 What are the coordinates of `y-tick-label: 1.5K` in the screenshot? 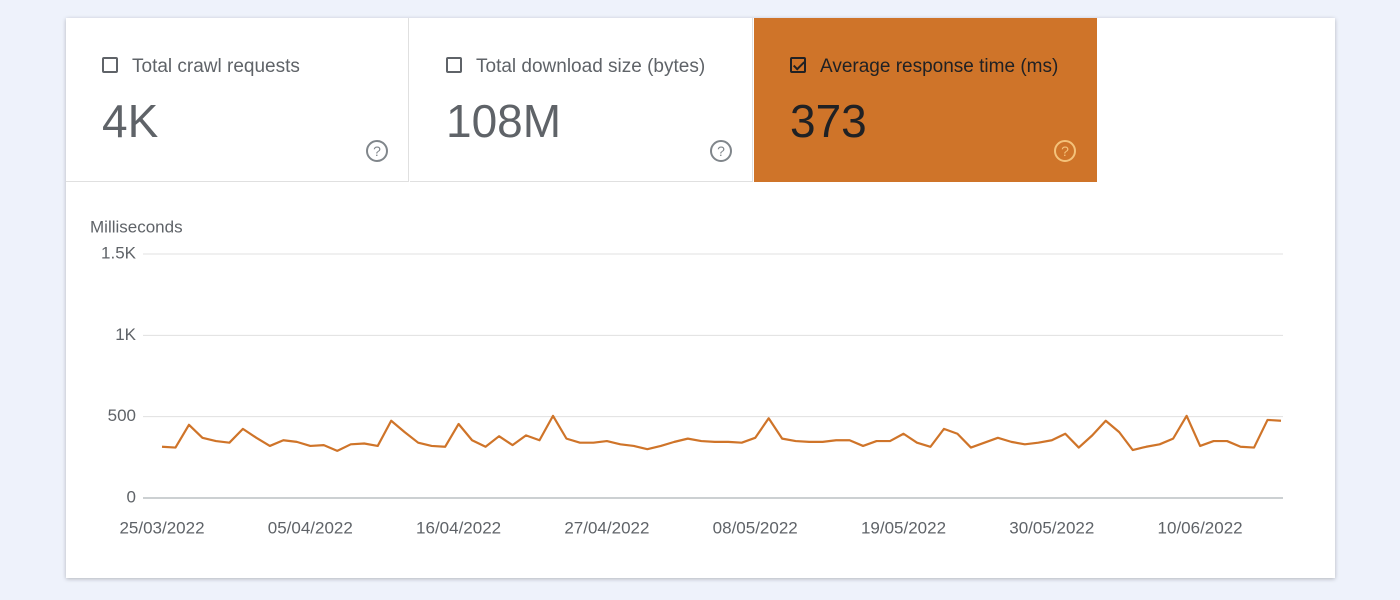 It's located at (119, 252).